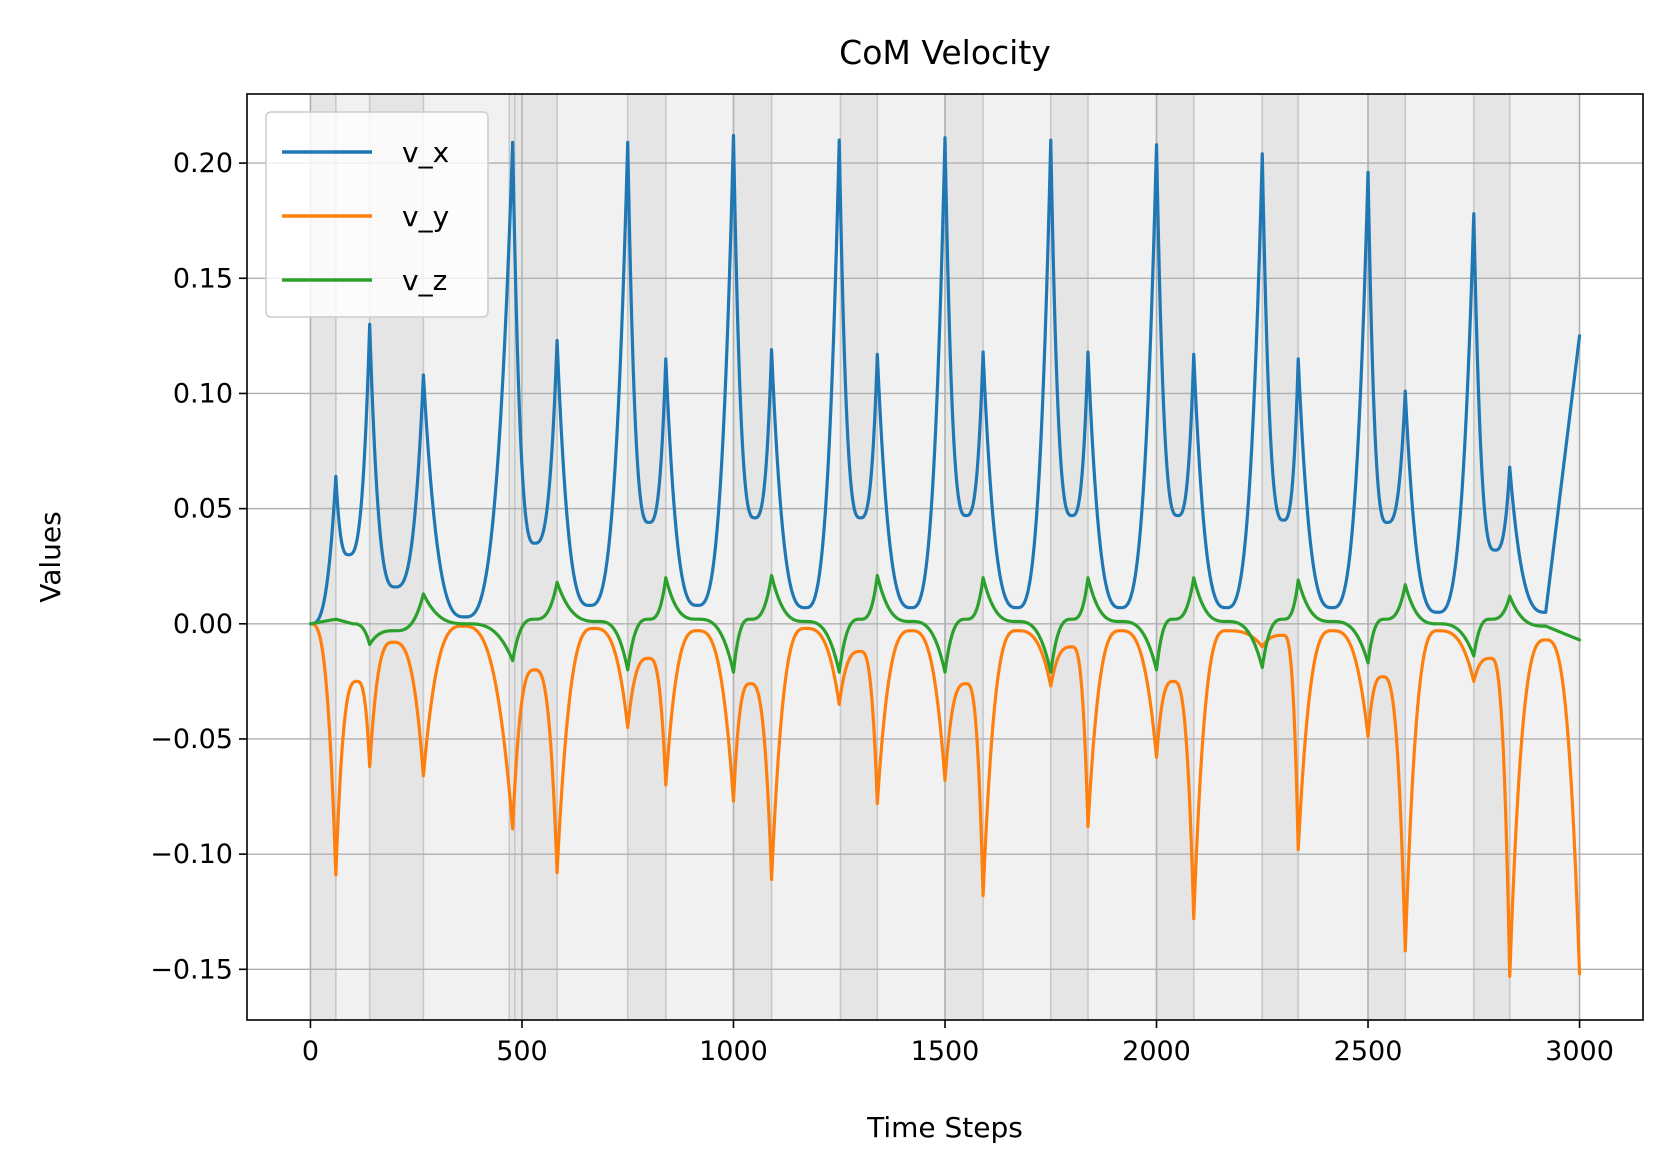 This screenshot has width=1670, height=1176. What do you see at coordinates (203, 393) in the screenshot?
I see `y-tick-label: 0.10` at bounding box center [203, 393].